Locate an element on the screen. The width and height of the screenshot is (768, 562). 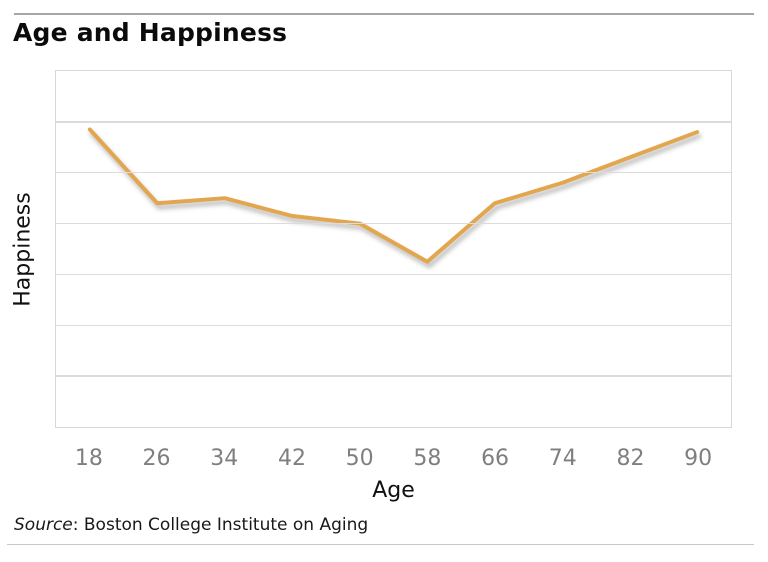
x-tick-label: 42 is located at coordinates (291, 458).